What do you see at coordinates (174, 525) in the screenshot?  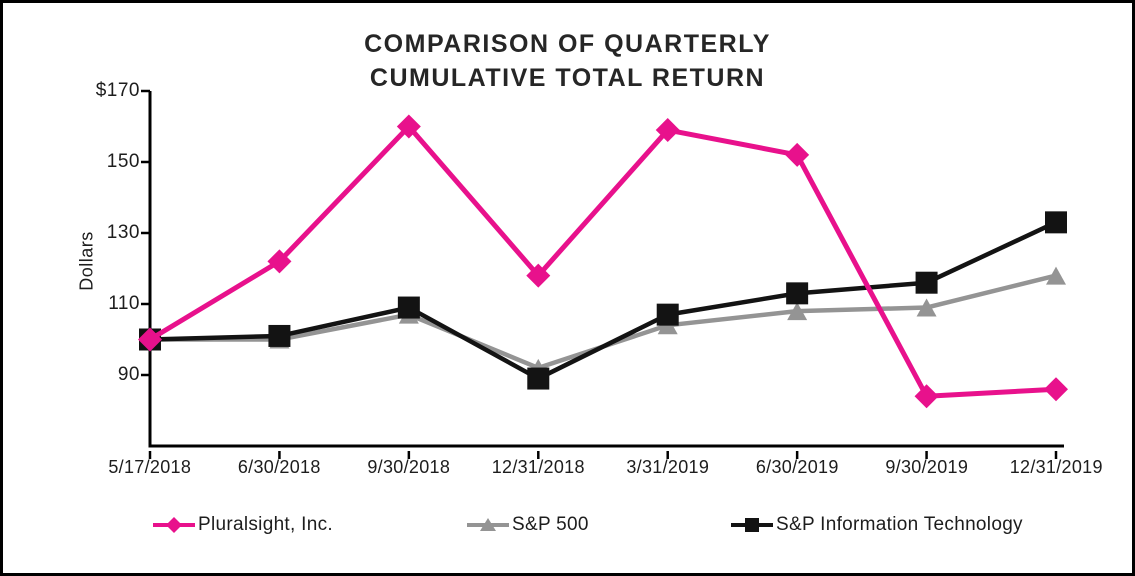 I see `pluralsight-diamond-marker-icon` at bounding box center [174, 525].